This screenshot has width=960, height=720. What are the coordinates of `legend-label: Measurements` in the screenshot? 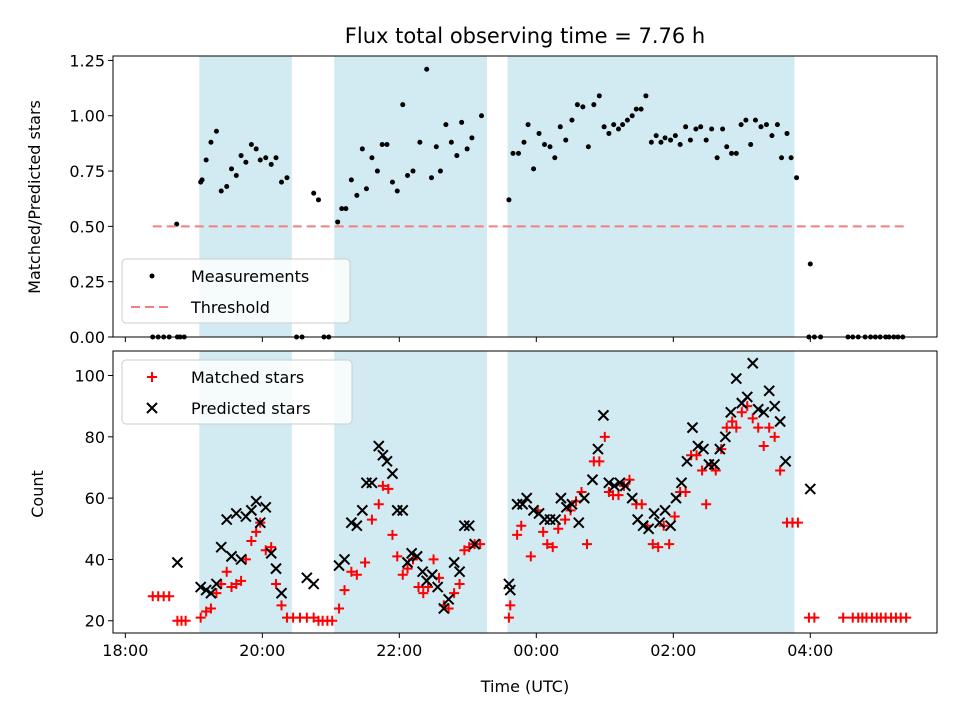 It's located at (250, 276).